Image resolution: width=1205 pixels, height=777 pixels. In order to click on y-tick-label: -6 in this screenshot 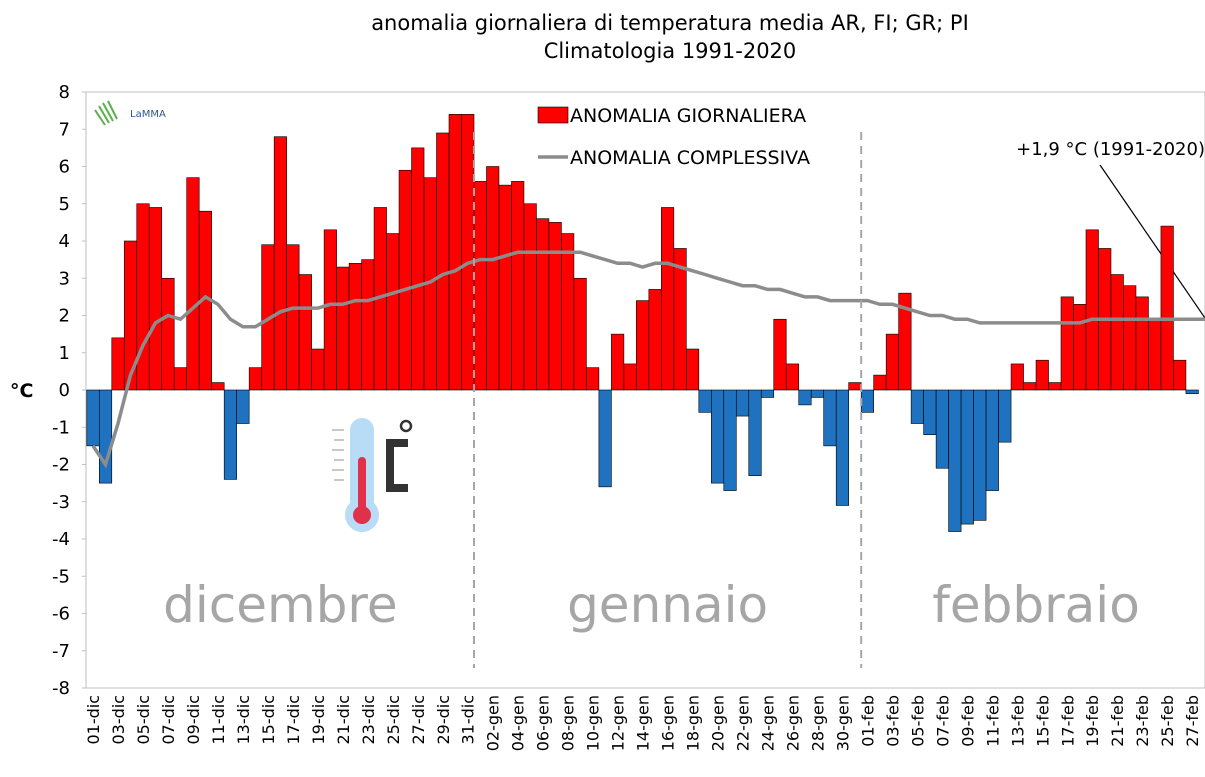, I will do `click(61, 614)`.